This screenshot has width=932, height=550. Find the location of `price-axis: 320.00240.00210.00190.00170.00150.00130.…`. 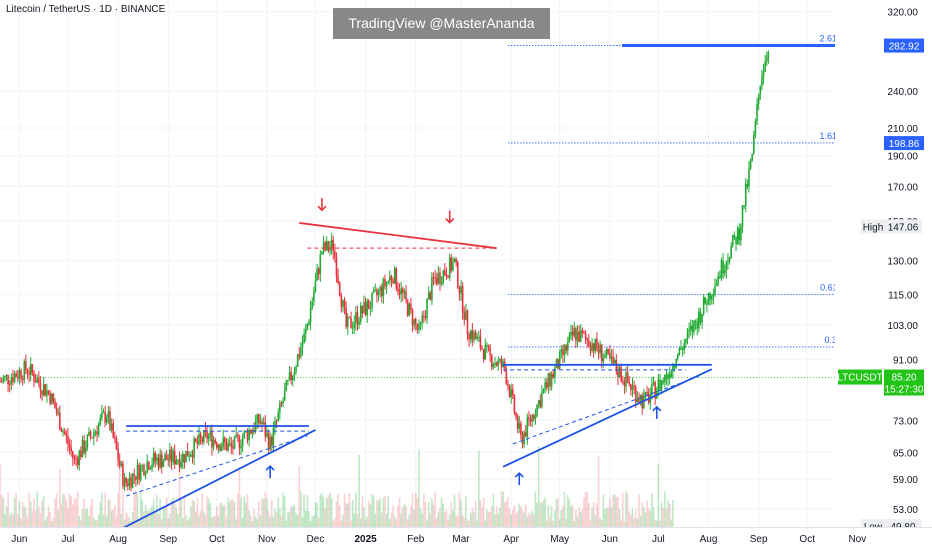

price-axis: 320.00240.00210.00190.00170.00150.00130.… is located at coordinates (883, 275).